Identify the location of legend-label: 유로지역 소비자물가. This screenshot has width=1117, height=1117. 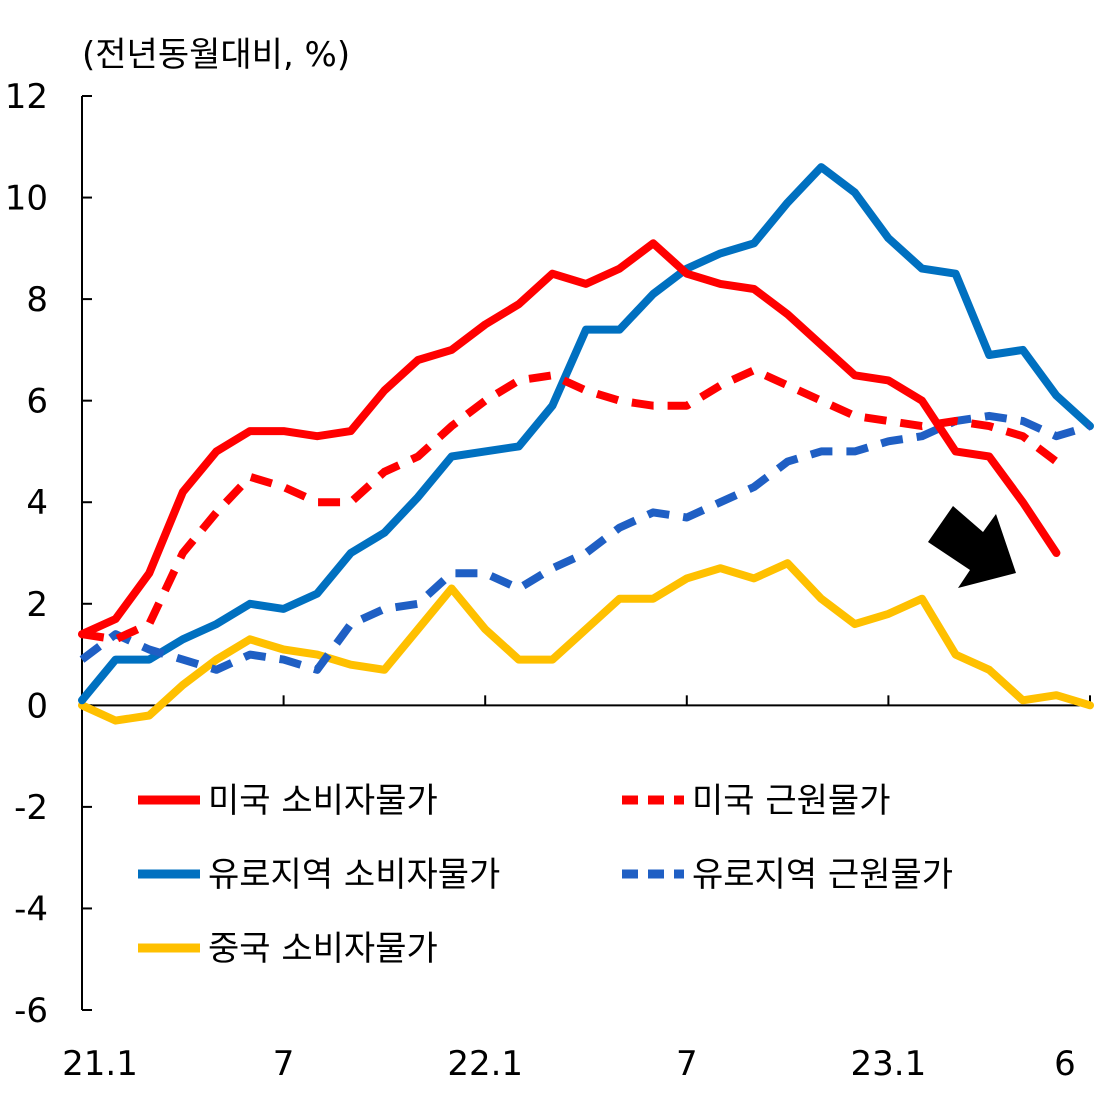
(354, 875).